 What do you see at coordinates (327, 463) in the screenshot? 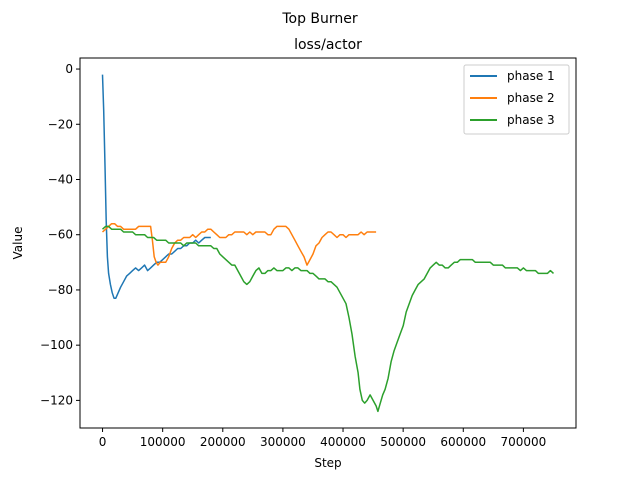
I see `x-axis-label: Step` at bounding box center [327, 463].